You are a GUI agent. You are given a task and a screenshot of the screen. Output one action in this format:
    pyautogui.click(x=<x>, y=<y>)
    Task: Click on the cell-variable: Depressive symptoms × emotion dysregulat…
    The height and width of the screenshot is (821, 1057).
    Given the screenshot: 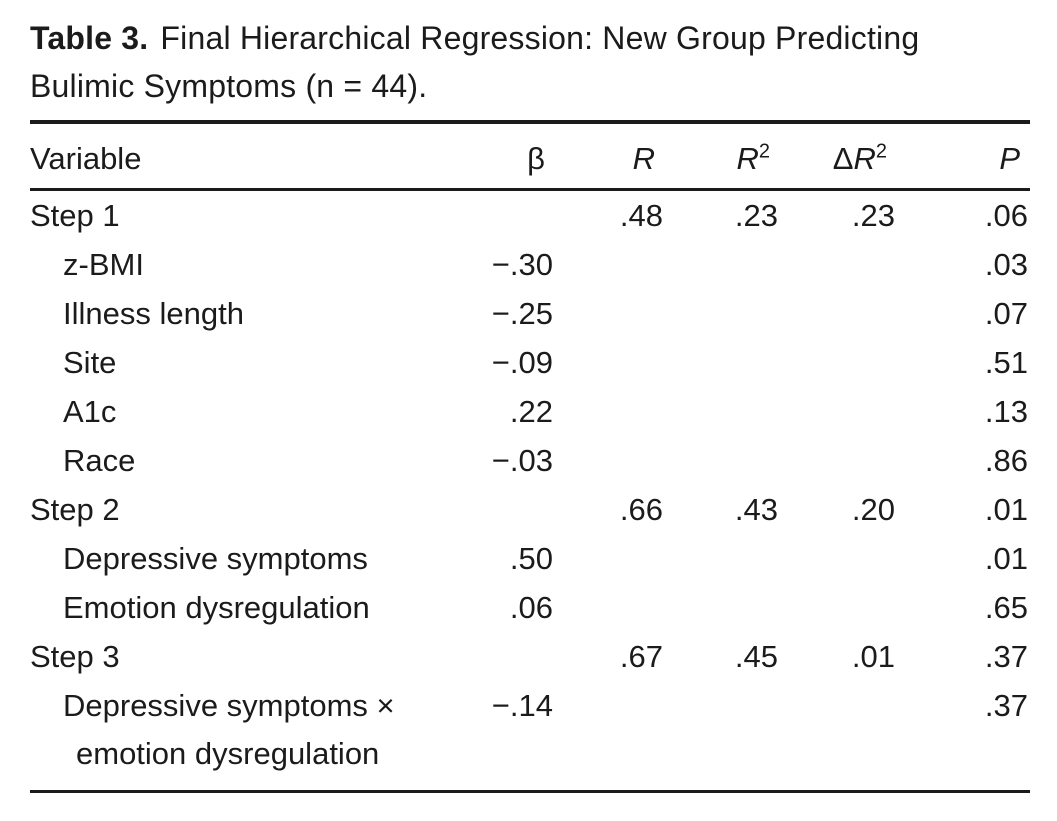 What is the action you would take?
    pyautogui.click(x=226, y=736)
    